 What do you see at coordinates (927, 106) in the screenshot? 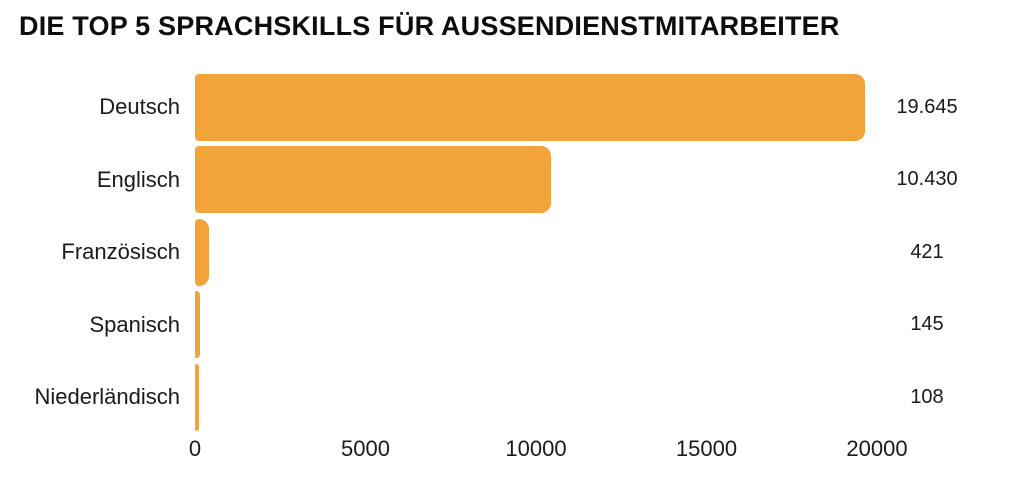
I see `value-label-deutsch: 19.645` at bounding box center [927, 106].